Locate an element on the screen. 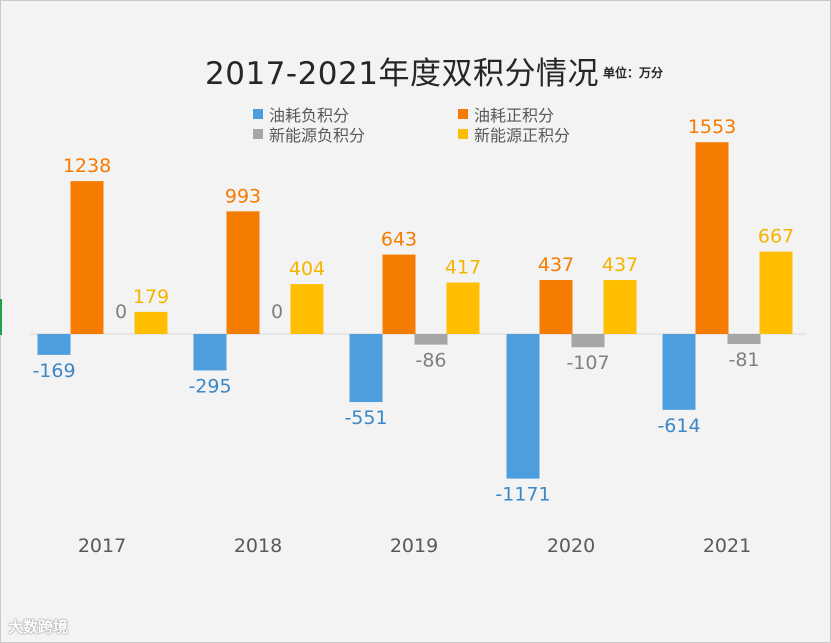 Image resolution: width=831 pixels, height=643 pixels. data-label-2018-series-3: 0 is located at coordinates (277, 312).